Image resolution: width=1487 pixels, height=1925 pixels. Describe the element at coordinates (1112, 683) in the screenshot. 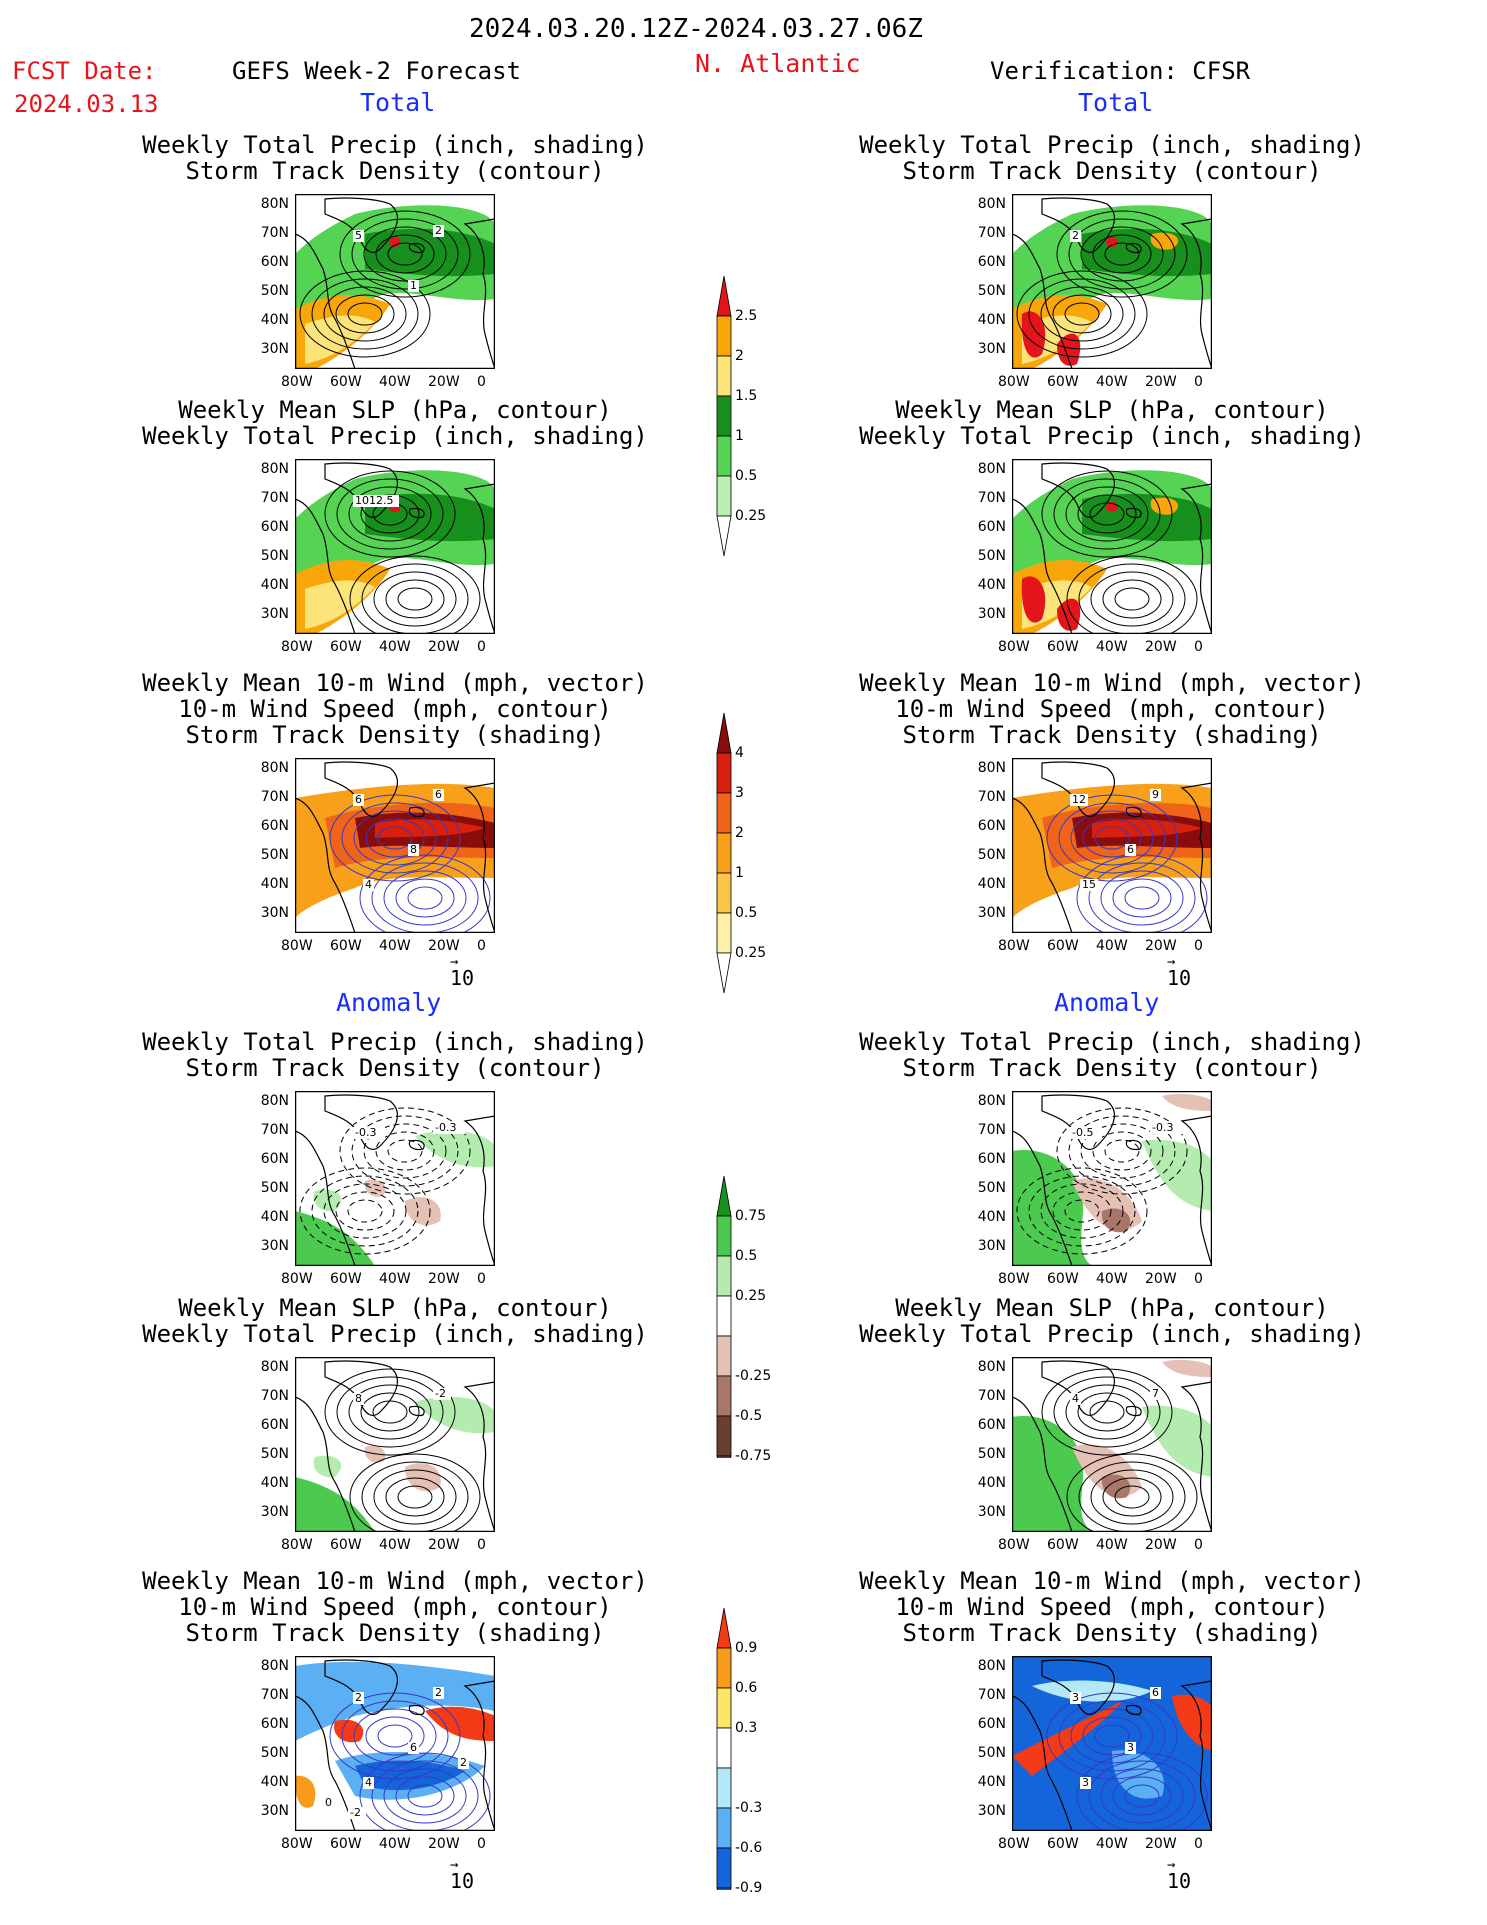

I see `panel-title-line: Weekly Mean 10-m Wind (mph, vector)` at that location.